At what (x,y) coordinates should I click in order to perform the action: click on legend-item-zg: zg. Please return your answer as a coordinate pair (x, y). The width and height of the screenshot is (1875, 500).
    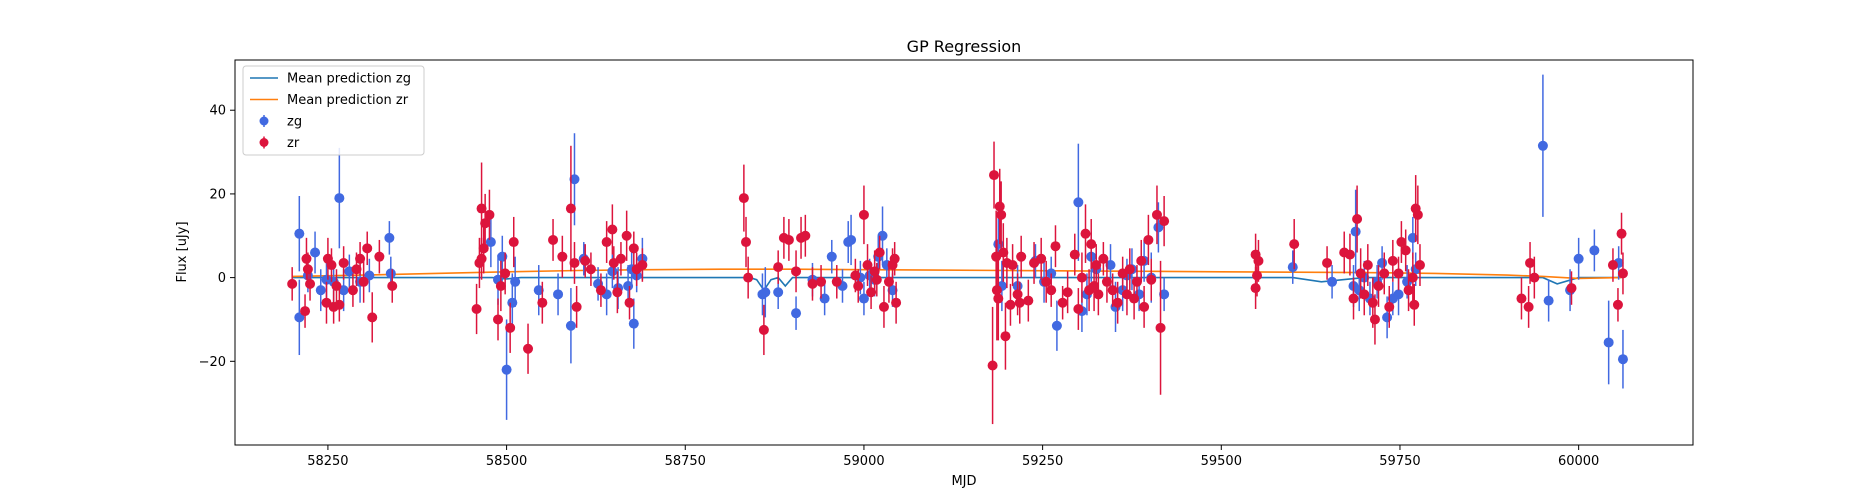
    Looking at the image, I should click on (280, 122).